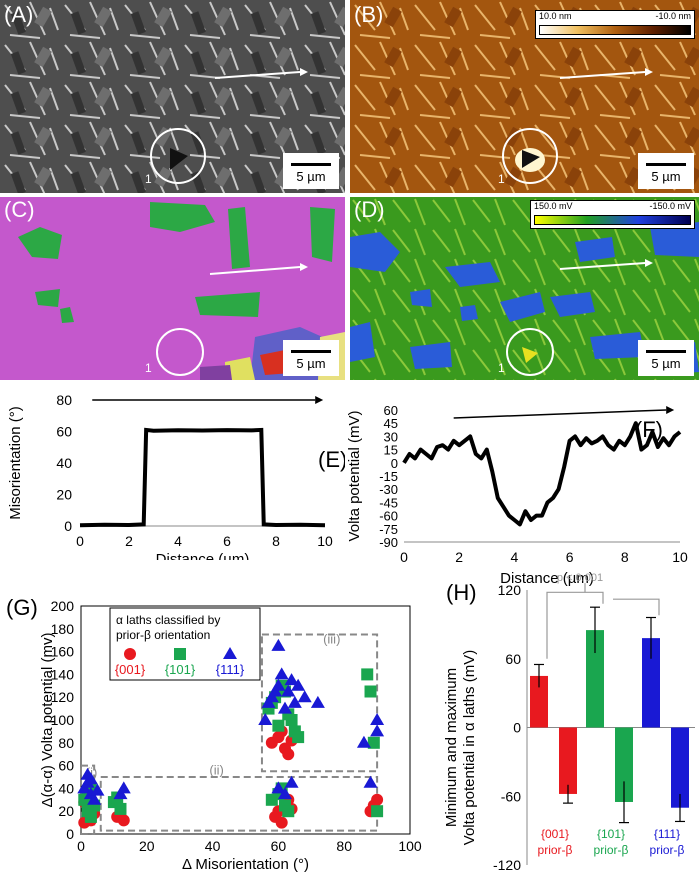 The image size is (699, 873). What do you see at coordinates (391, 436) in the screenshot?
I see `y-tick-label: 30` at bounding box center [391, 436].